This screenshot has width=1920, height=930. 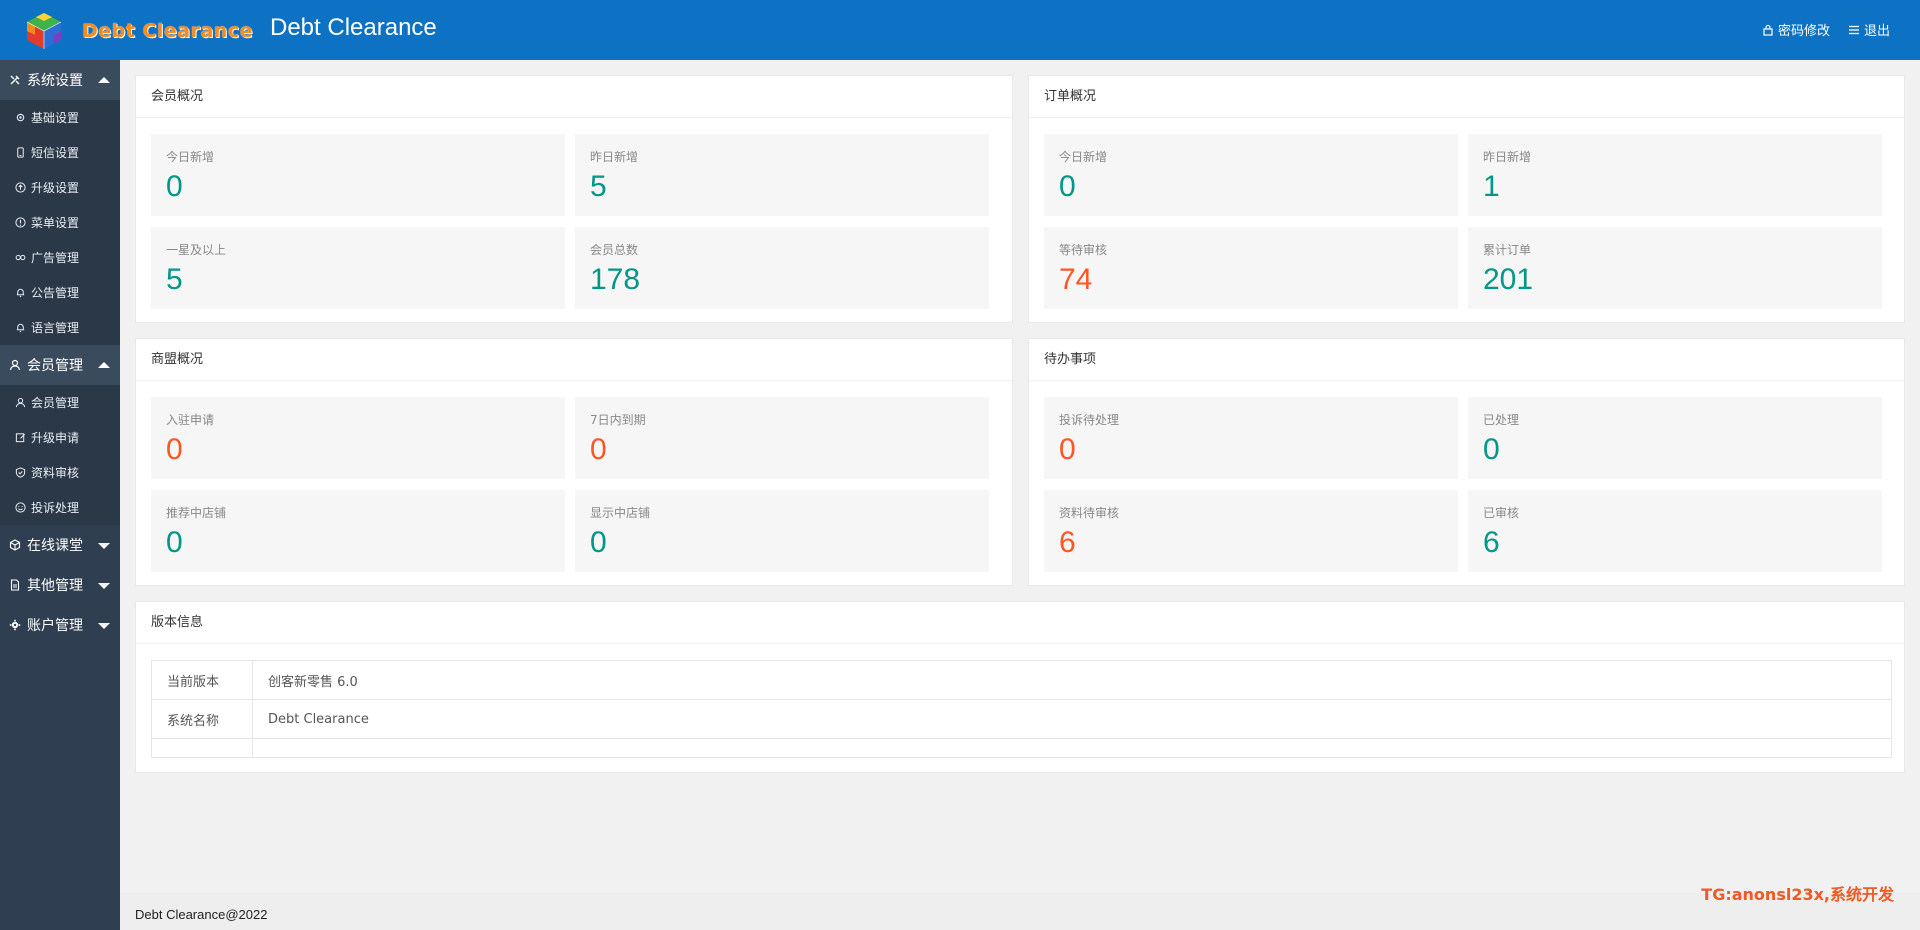 I want to click on stat-card: 昨日新增 1, so click(x=1675, y=175).